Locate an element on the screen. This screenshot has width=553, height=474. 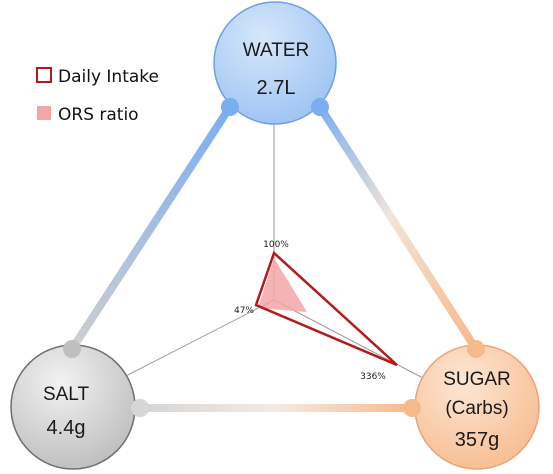
sugar-sublabel: (Carbs) is located at coordinates (476, 408).